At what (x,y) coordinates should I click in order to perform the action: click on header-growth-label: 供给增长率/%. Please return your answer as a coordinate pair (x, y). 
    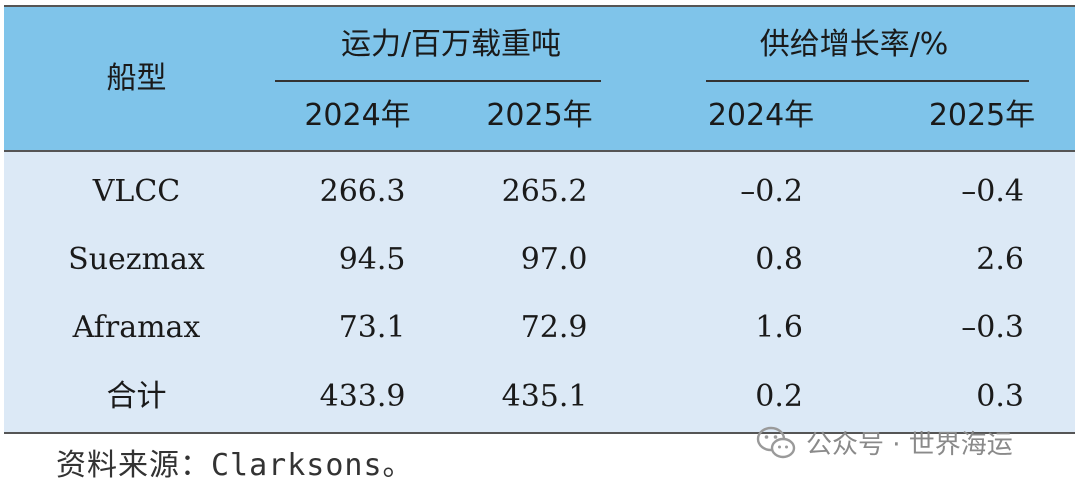
    Looking at the image, I should click on (854, 44).